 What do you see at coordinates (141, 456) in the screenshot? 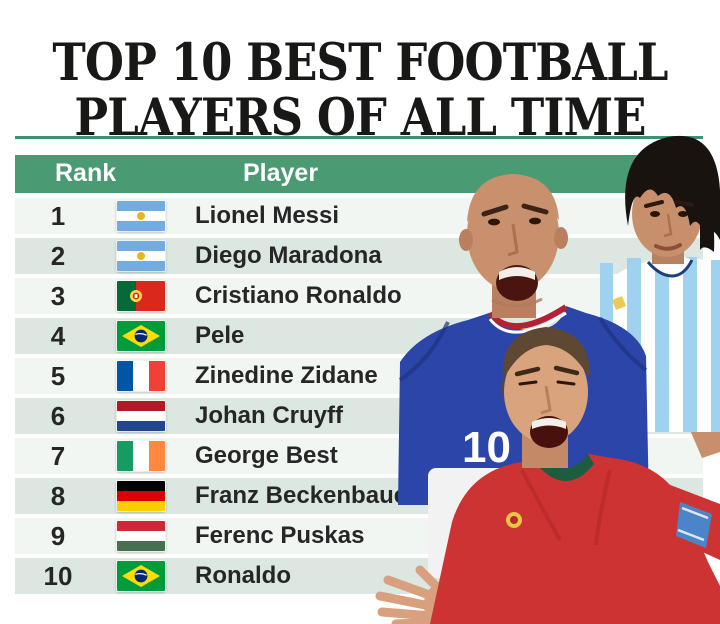
I see `ireland-flag-icon` at bounding box center [141, 456].